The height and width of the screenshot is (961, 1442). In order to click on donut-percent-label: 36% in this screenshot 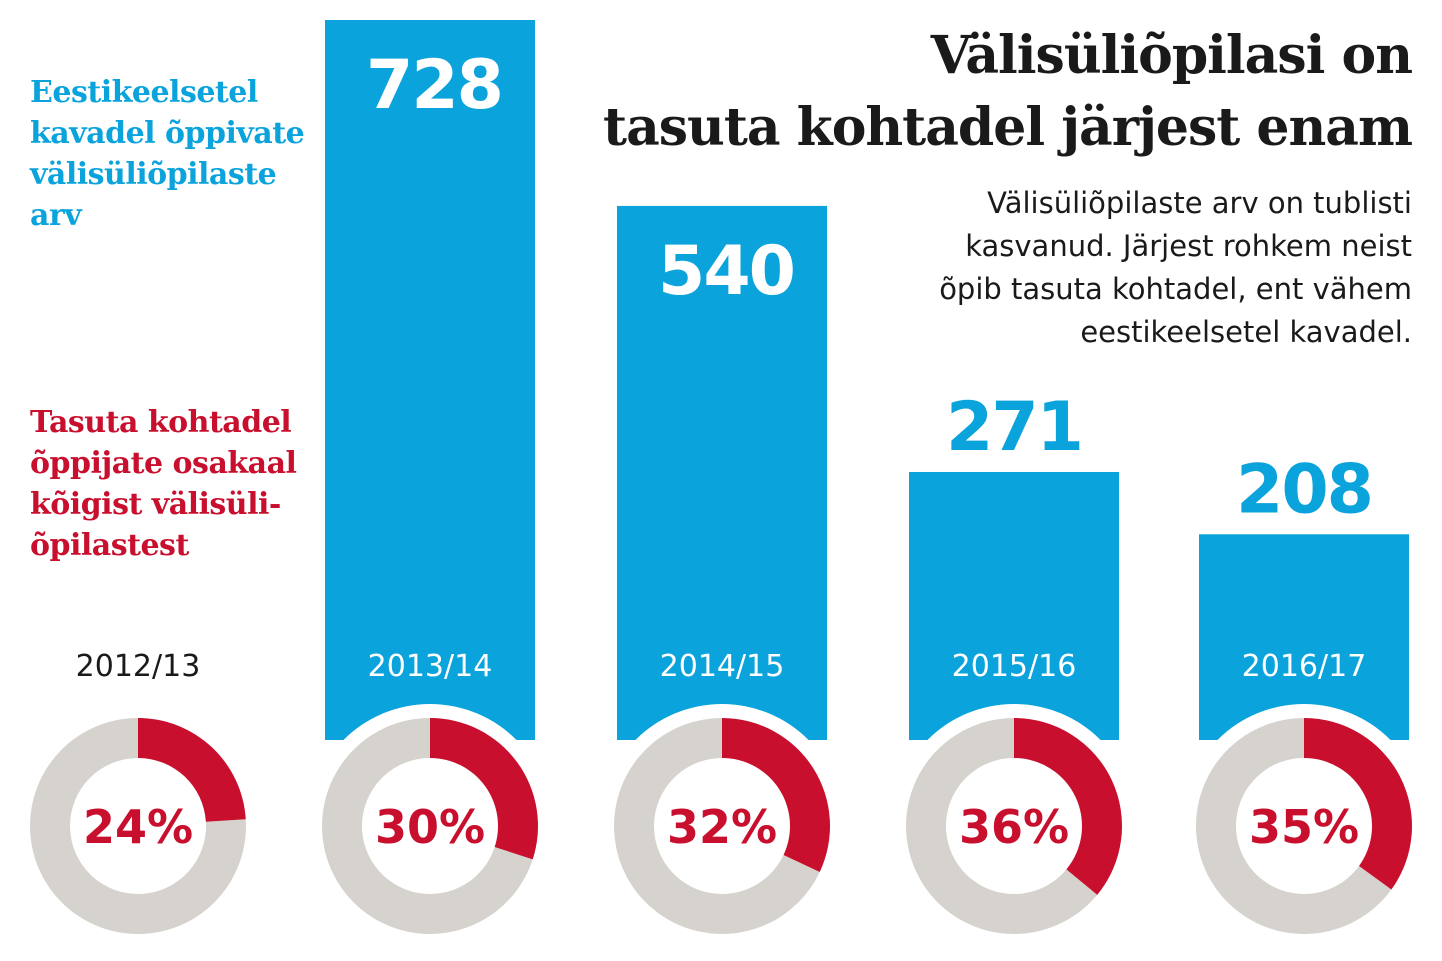, I will do `click(1014, 827)`.